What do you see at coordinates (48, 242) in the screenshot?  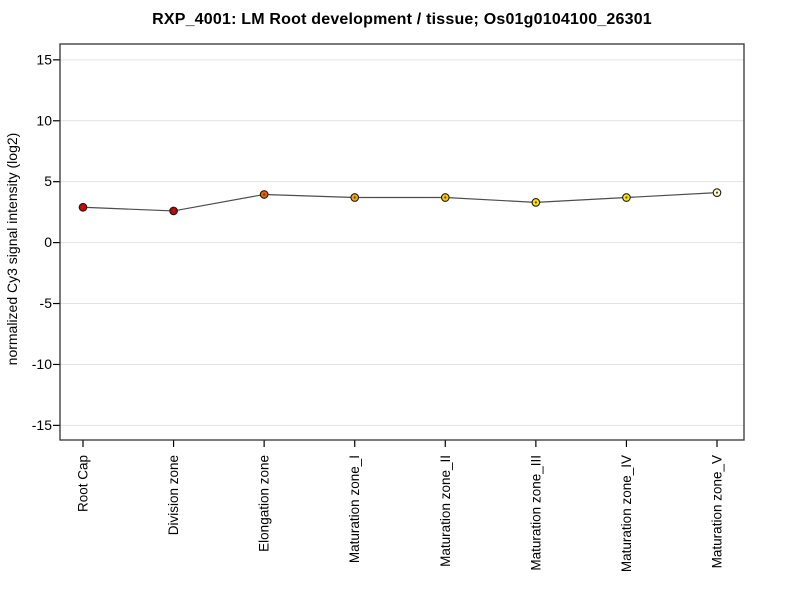 I see `y-axis-tick-label: 0` at bounding box center [48, 242].